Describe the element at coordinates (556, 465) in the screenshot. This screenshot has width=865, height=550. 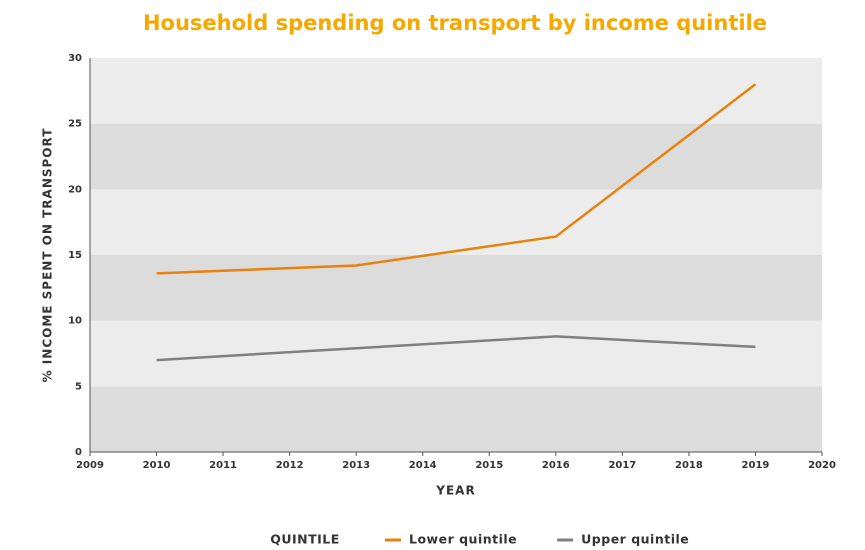
I see `x-tick-label: 2016` at that location.